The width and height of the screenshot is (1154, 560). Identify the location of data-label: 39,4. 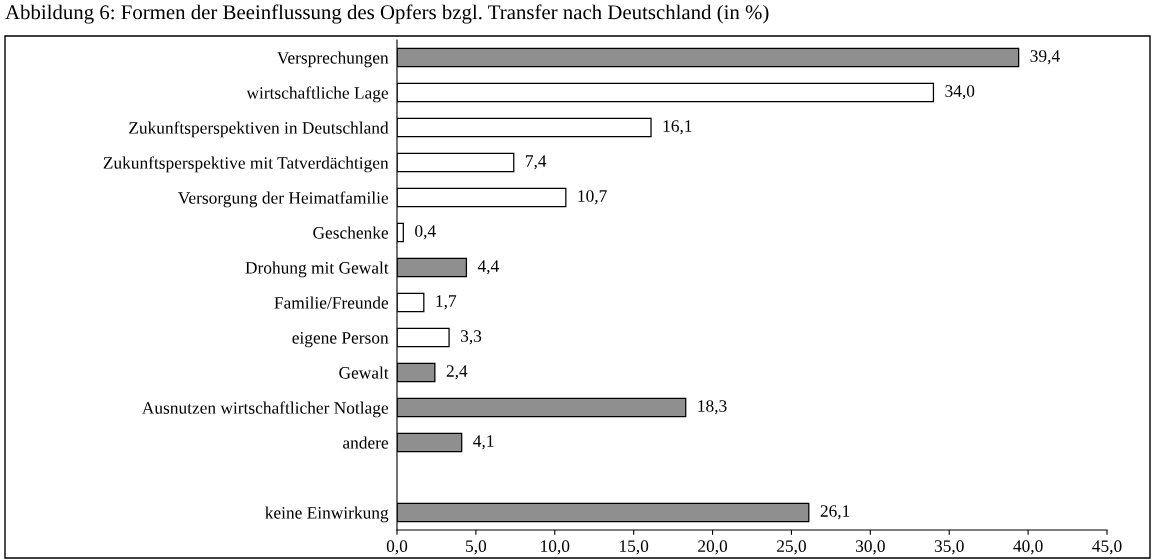
(1045, 57).